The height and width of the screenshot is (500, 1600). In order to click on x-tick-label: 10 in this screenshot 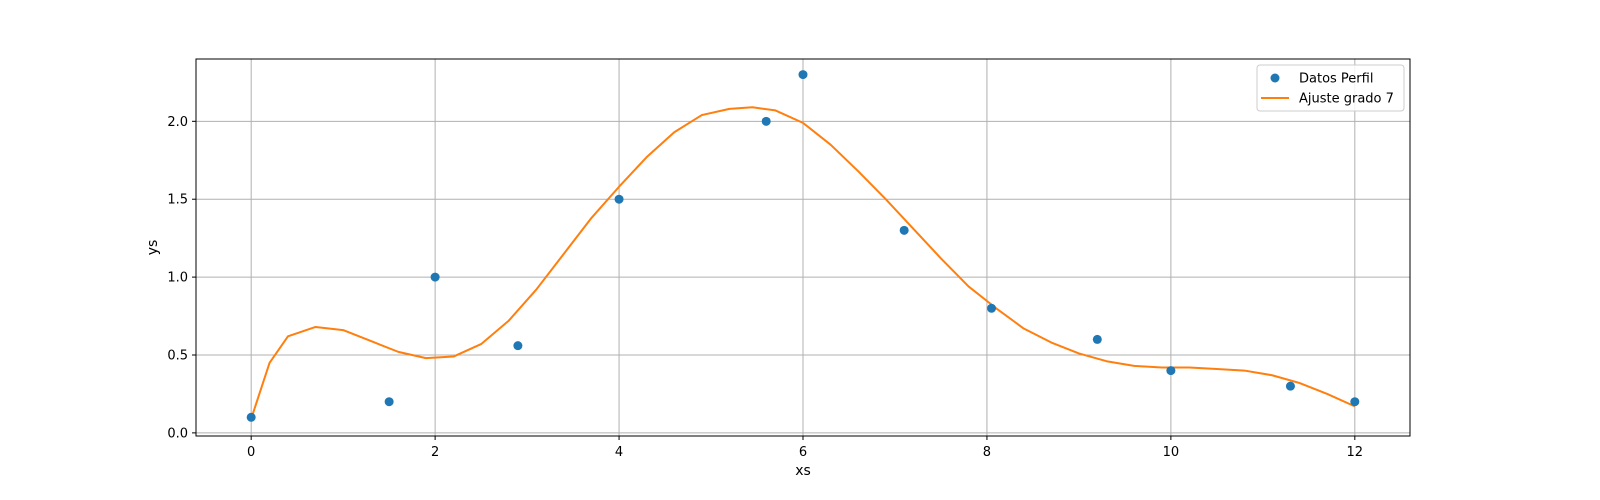, I will do `click(1171, 452)`.